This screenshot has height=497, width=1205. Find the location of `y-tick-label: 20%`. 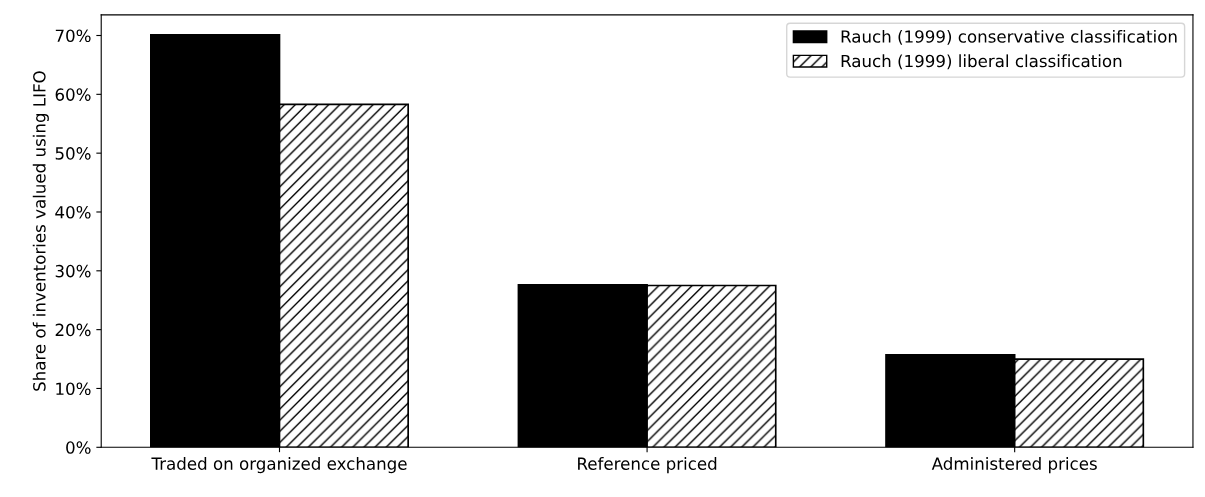

y-tick-label: 20% is located at coordinates (73, 330).